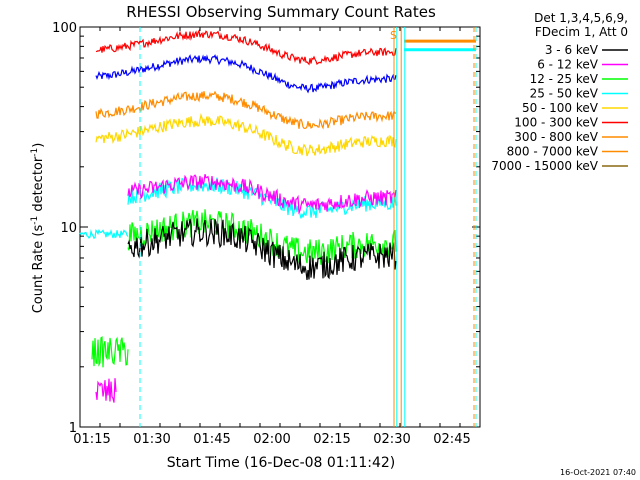 The width and height of the screenshot is (640, 480). What do you see at coordinates (393, 35) in the screenshot?
I see `s-marker-label: S` at bounding box center [393, 35].